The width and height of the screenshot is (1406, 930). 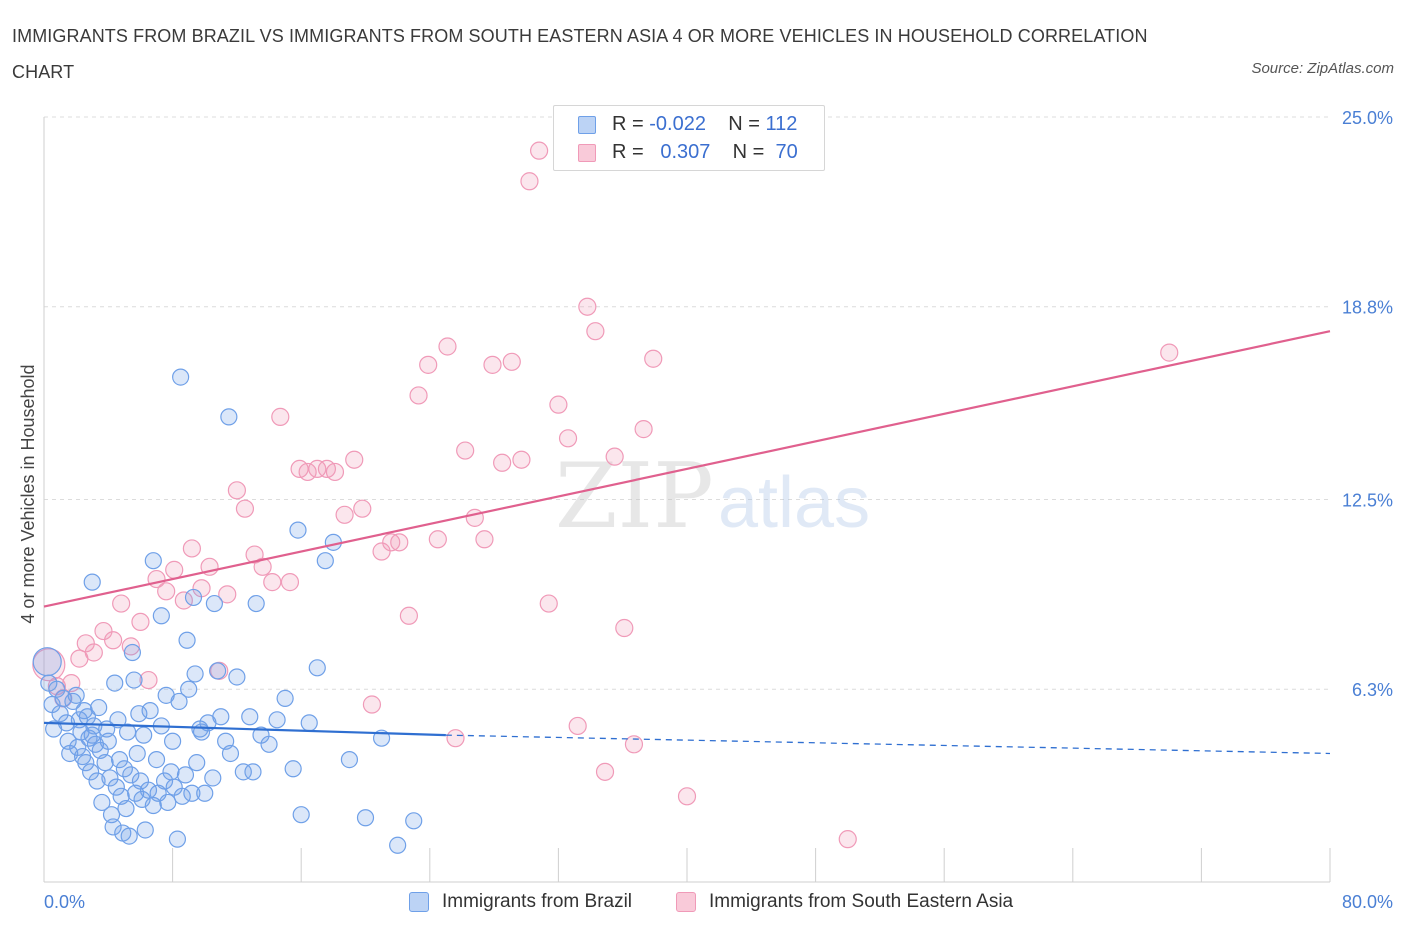 I want to click on y-tick-label: 25.0%, so click(x=1367, y=118).